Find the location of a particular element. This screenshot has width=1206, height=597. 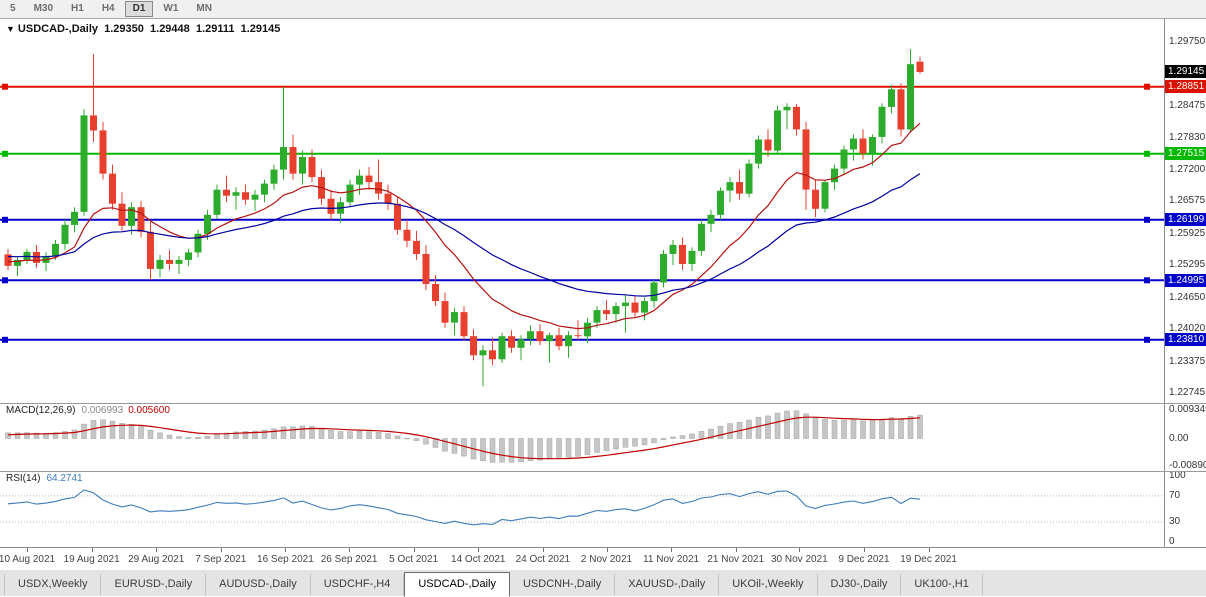

axis-tick-label: 1.25295 is located at coordinates (1187, 265).